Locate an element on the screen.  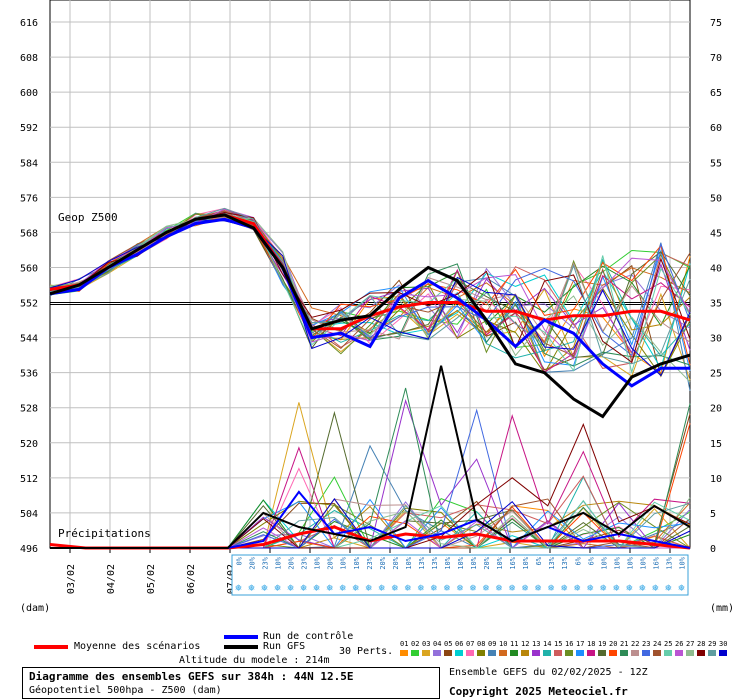
y-left-tick-label: 576 is located at coordinates (29, 198).